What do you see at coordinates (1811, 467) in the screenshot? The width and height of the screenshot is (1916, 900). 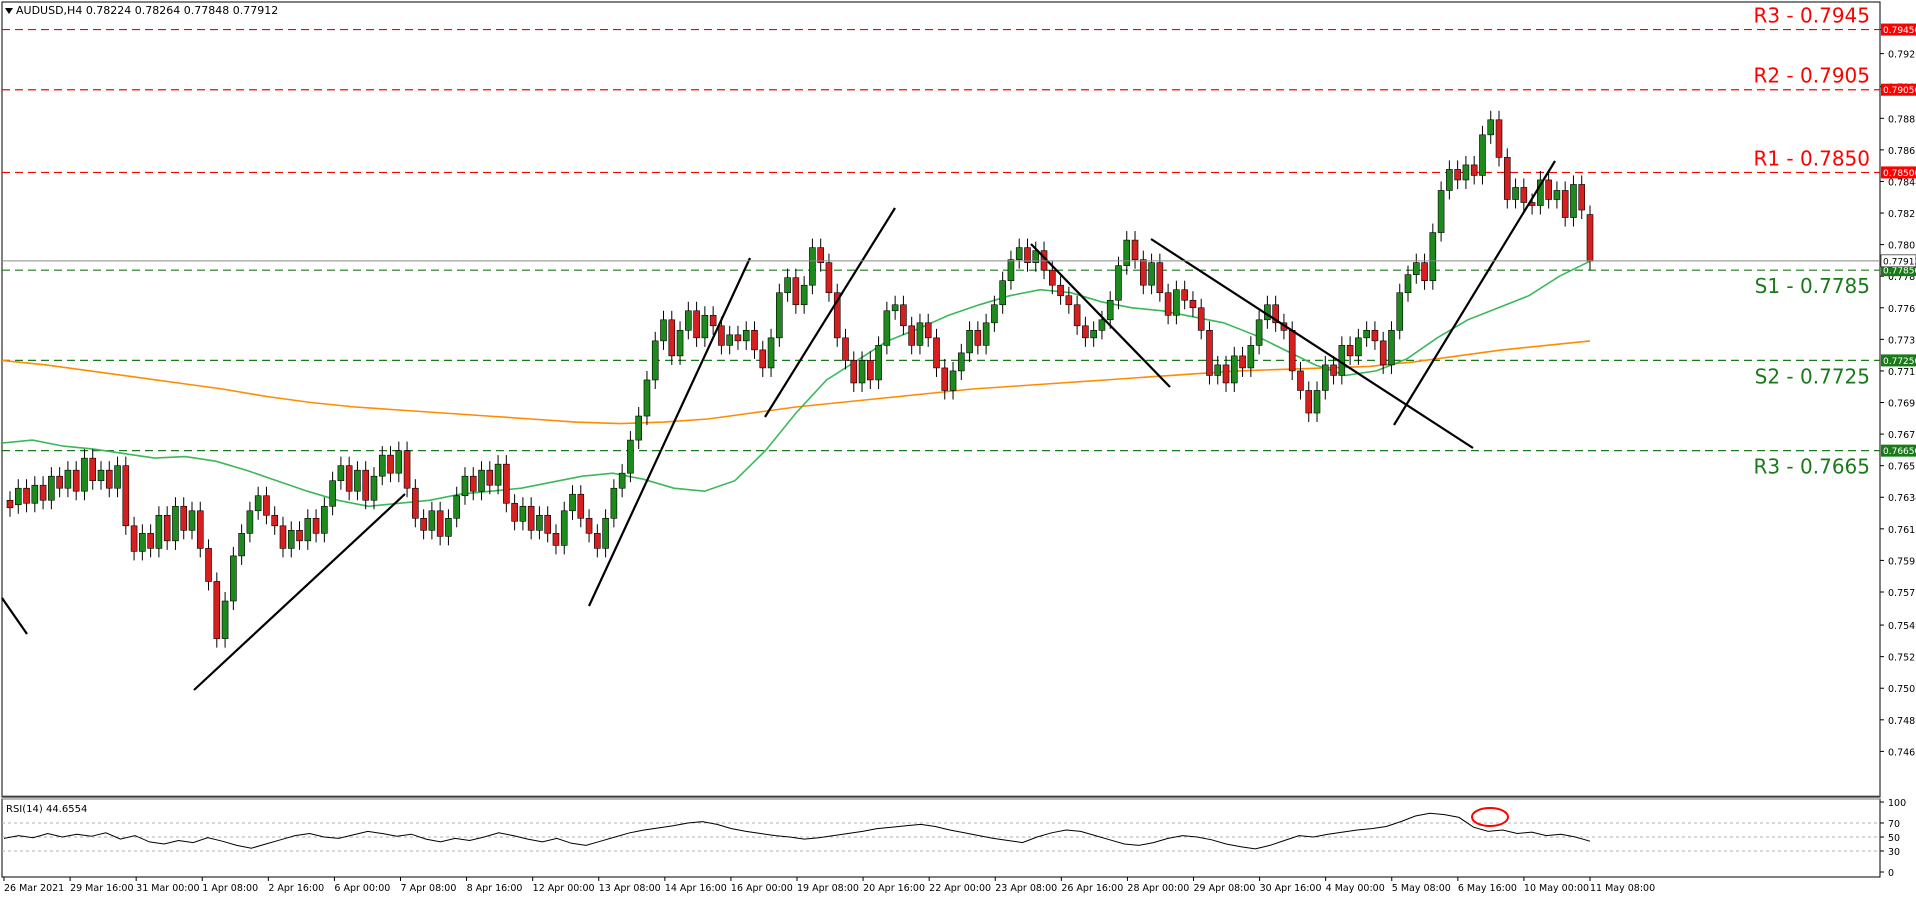 I see `level-label: R3 - 0.7665` at bounding box center [1811, 467].